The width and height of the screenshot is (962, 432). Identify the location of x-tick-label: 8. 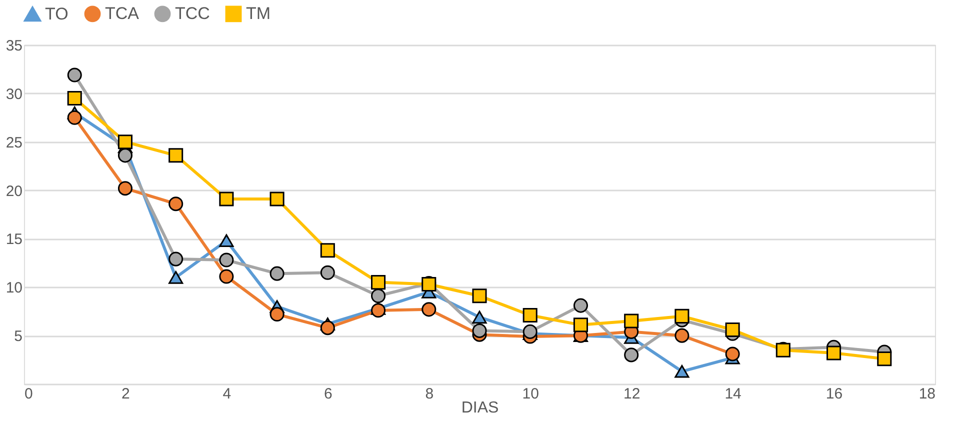
(429, 394).